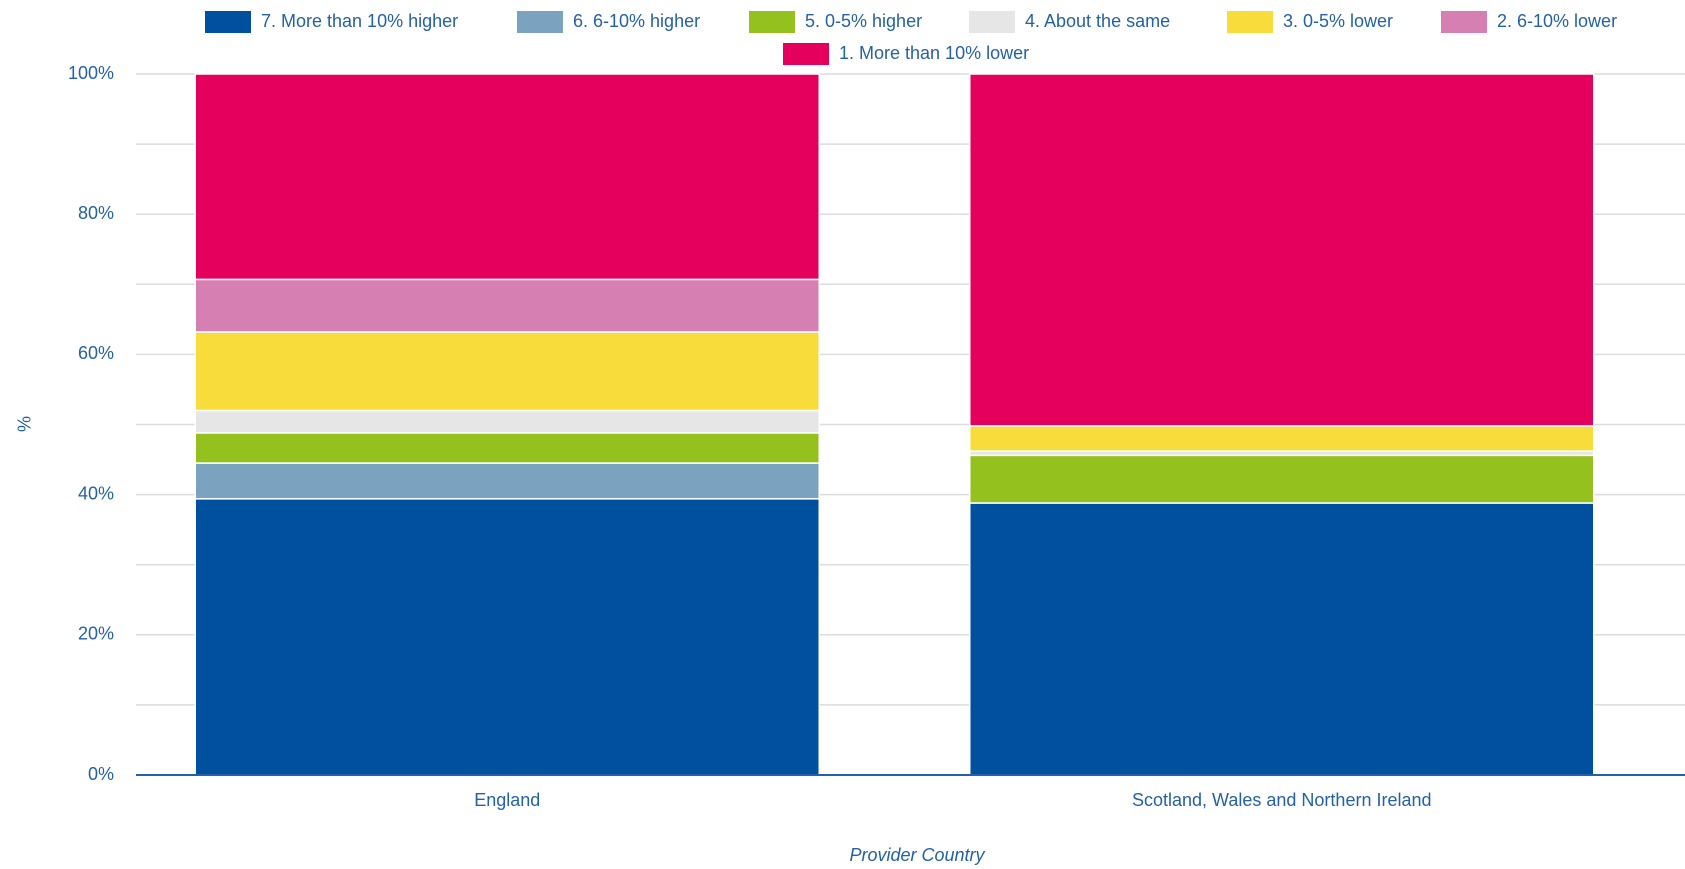 The image size is (1685, 869). Describe the element at coordinates (96, 493) in the screenshot. I see `y-tick-label: 40%` at that location.